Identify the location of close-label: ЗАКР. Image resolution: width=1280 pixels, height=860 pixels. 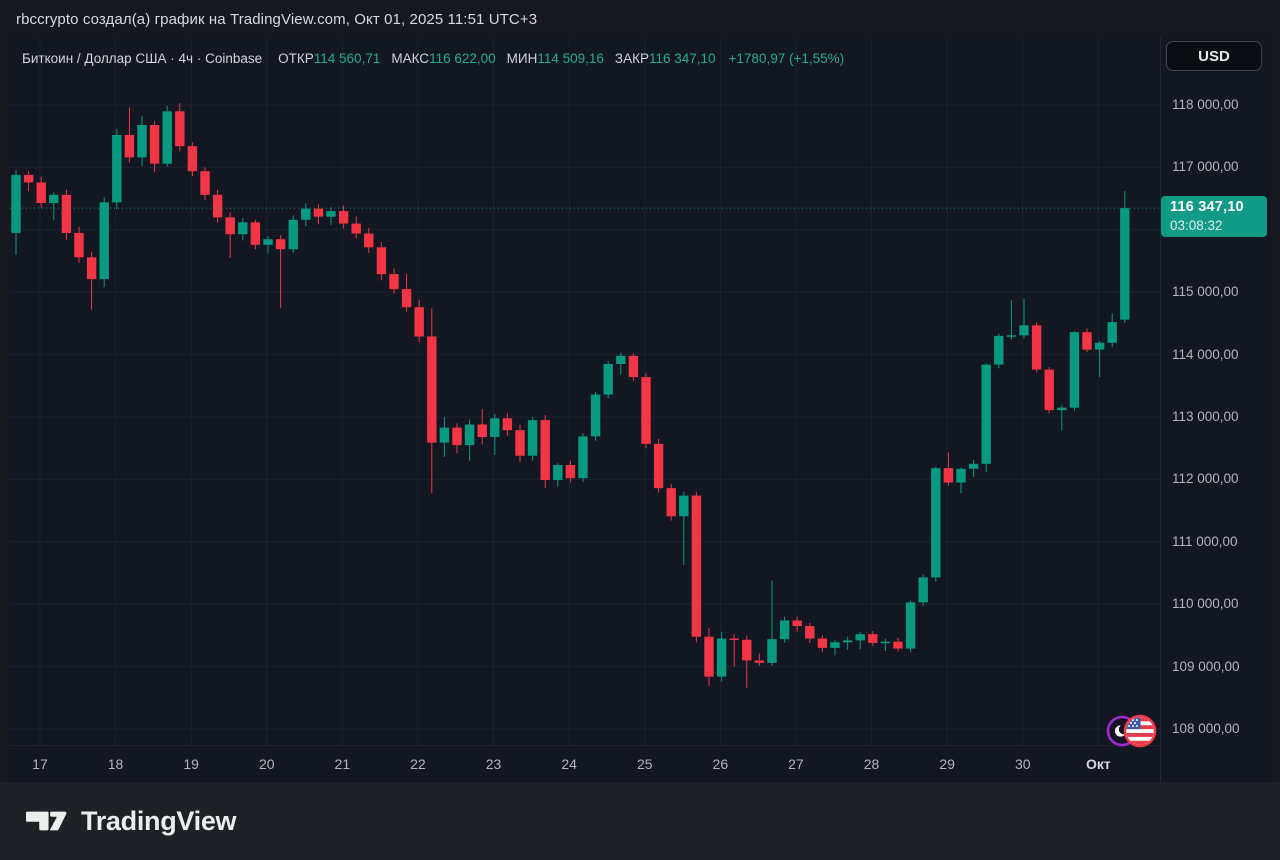
(631, 58).